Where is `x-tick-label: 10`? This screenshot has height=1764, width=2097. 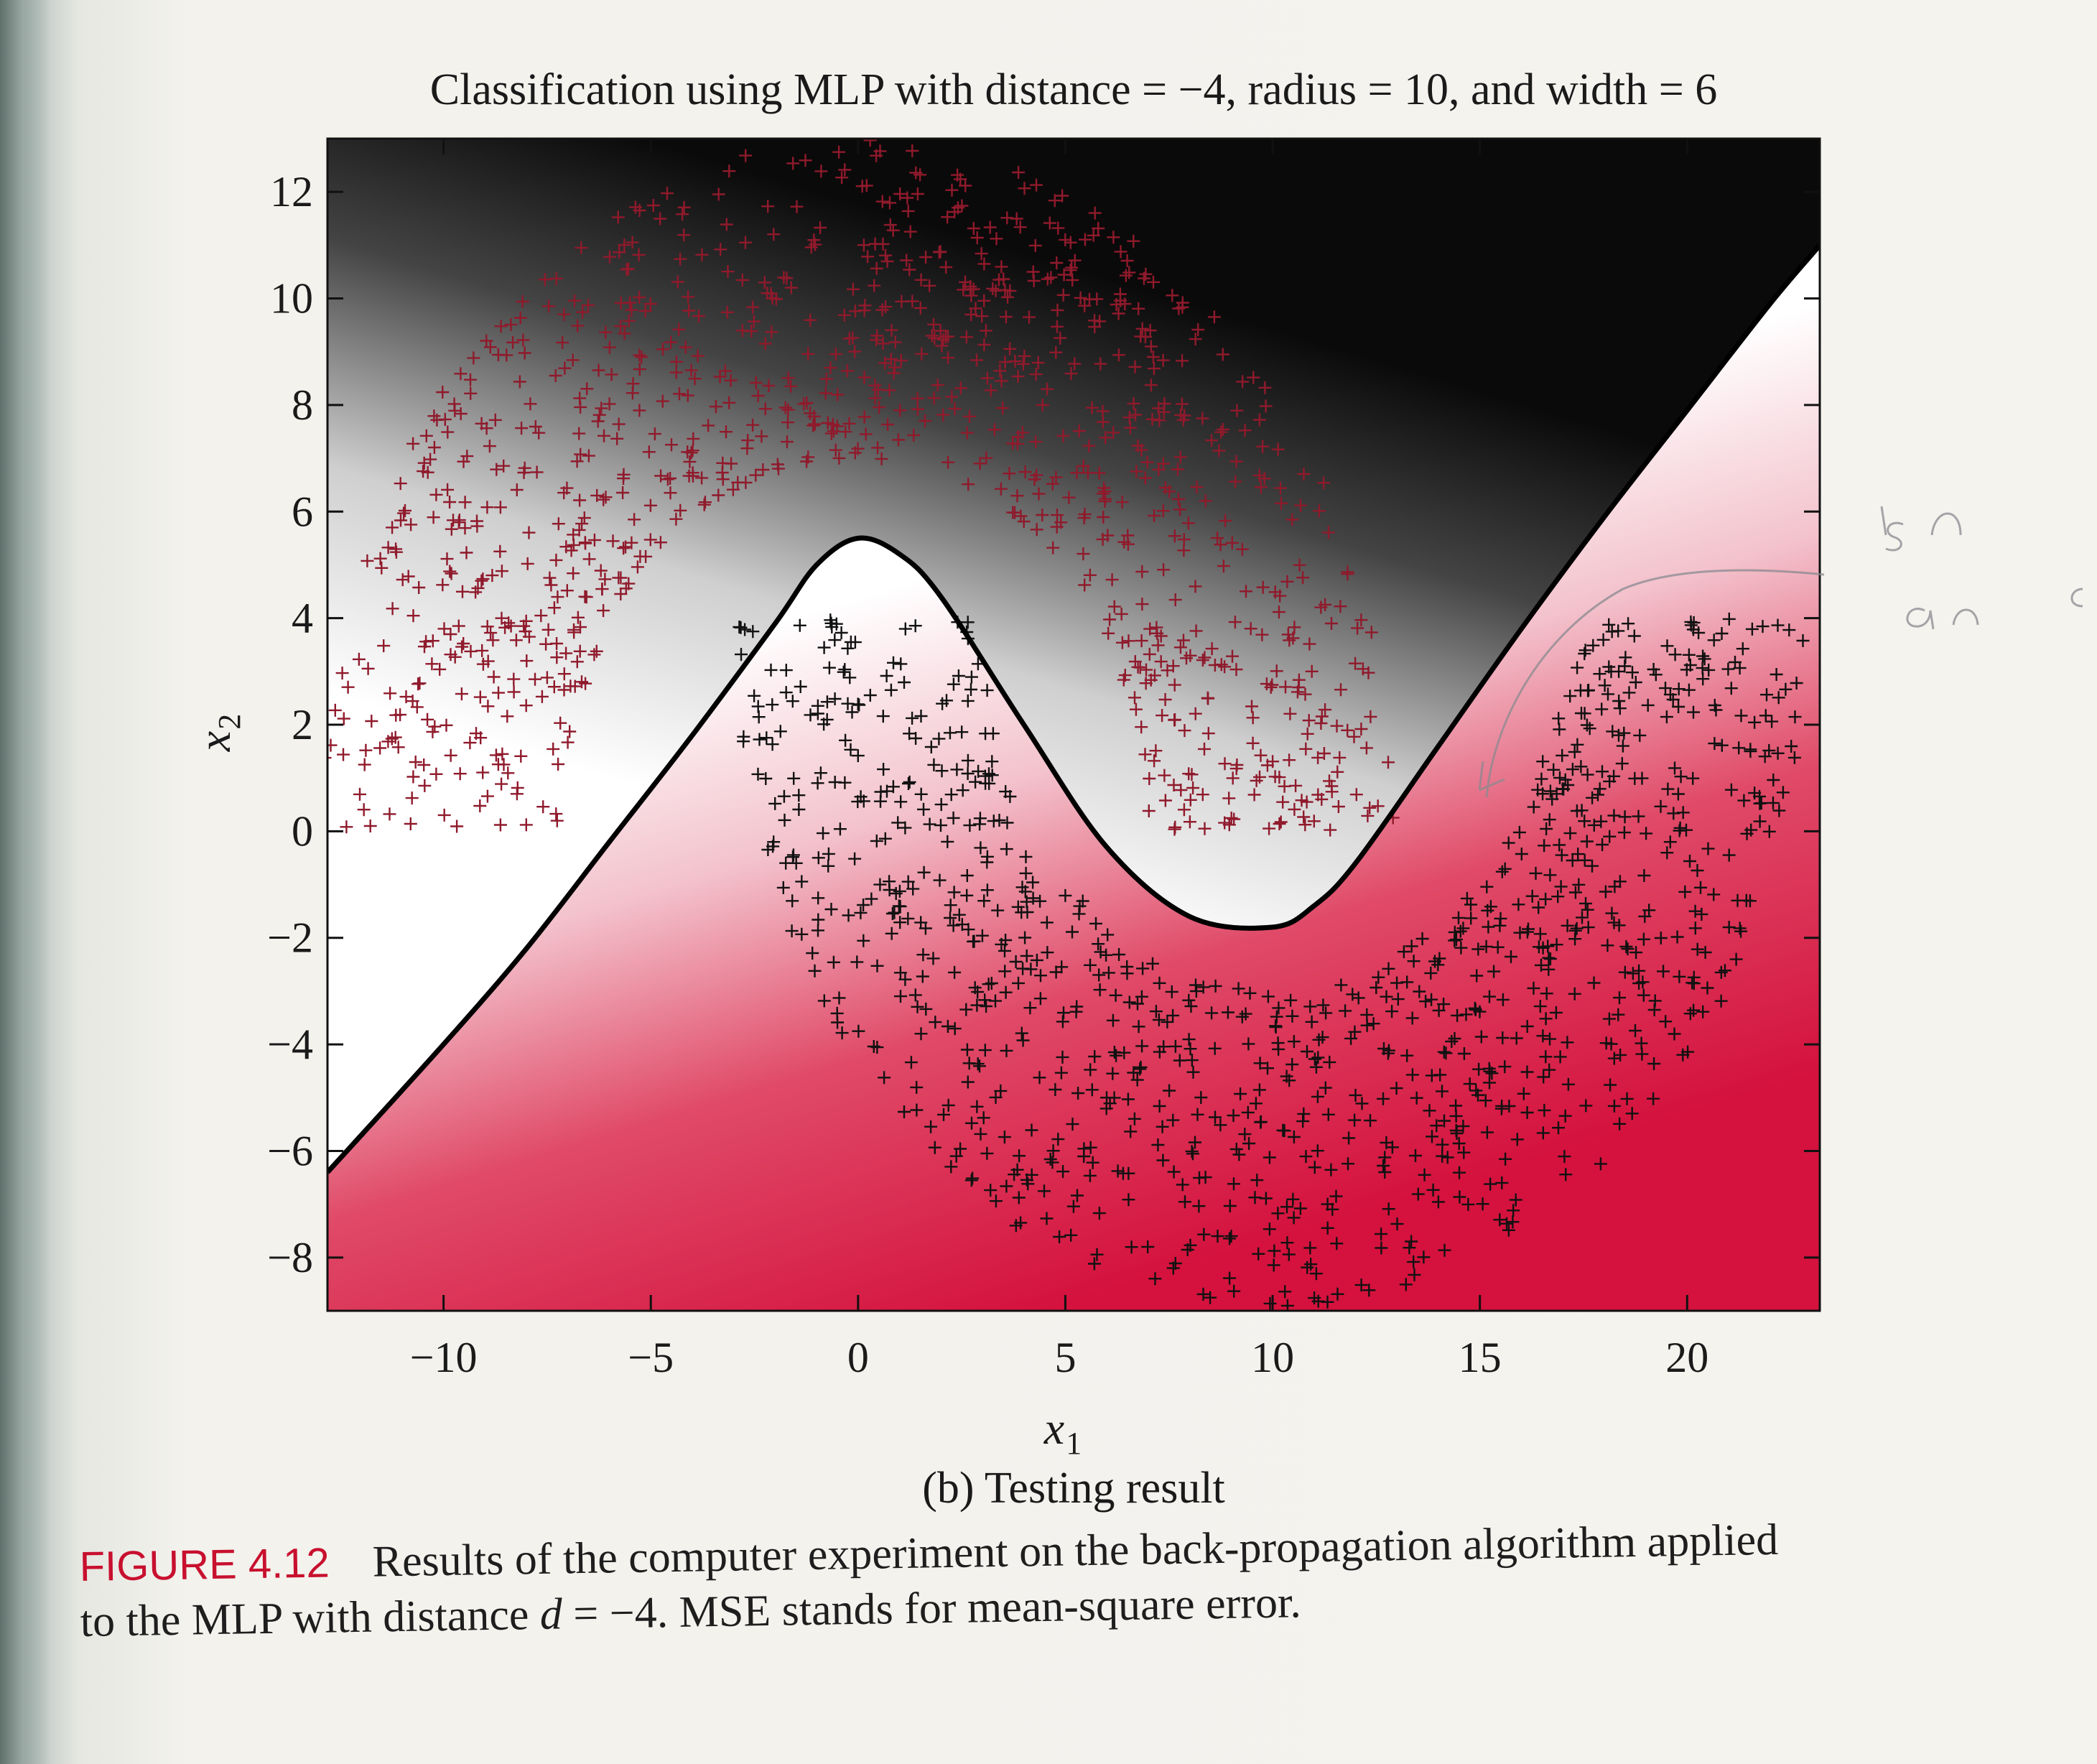
x-tick-label: 10 is located at coordinates (1272, 1357).